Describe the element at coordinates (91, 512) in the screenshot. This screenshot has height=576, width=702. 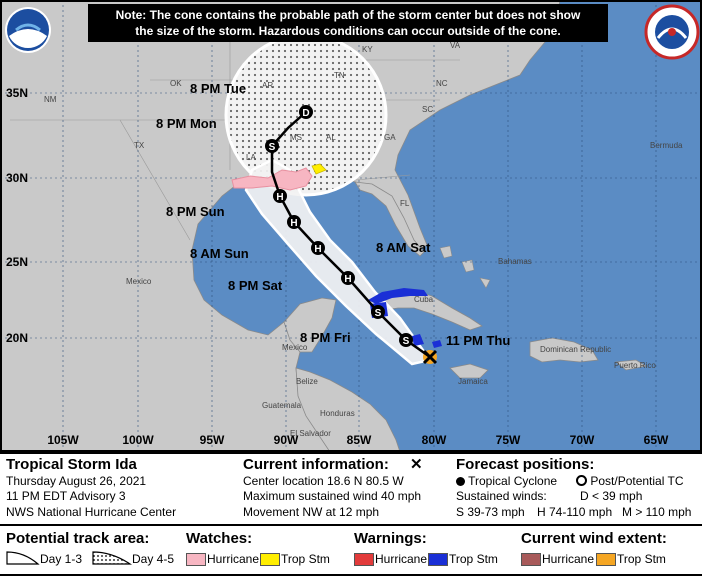
I see `issuing-center: NWS National Hurricane Center` at that location.